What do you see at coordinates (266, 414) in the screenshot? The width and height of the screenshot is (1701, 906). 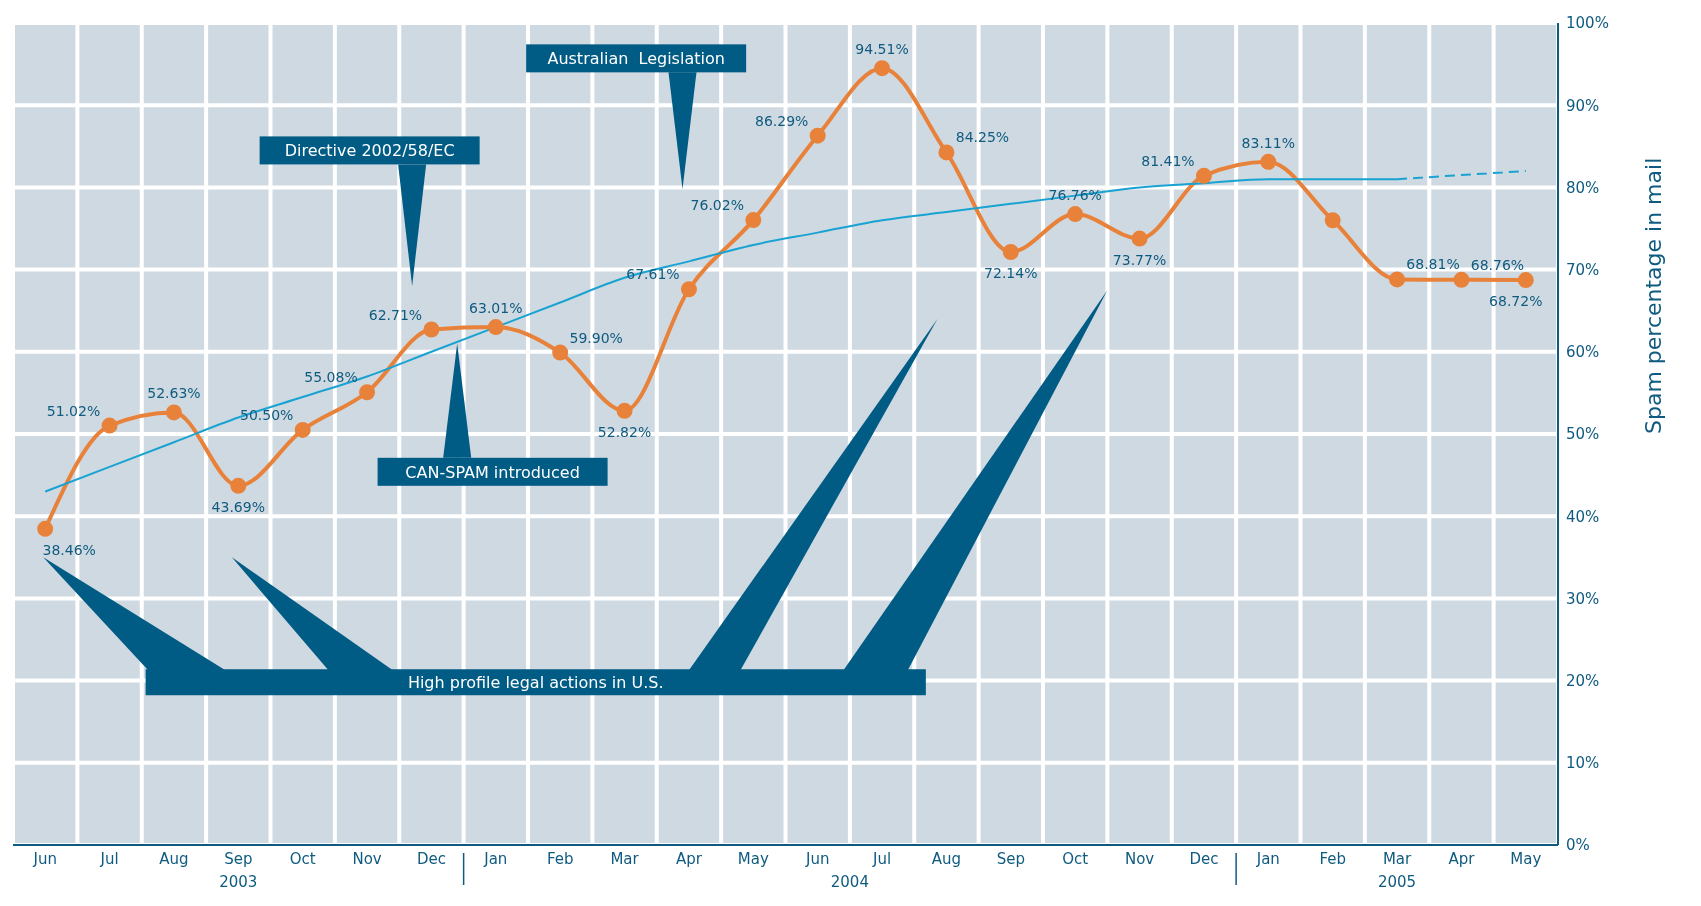 I see `data-label: 50.50%` at bounding box center [266, 414].